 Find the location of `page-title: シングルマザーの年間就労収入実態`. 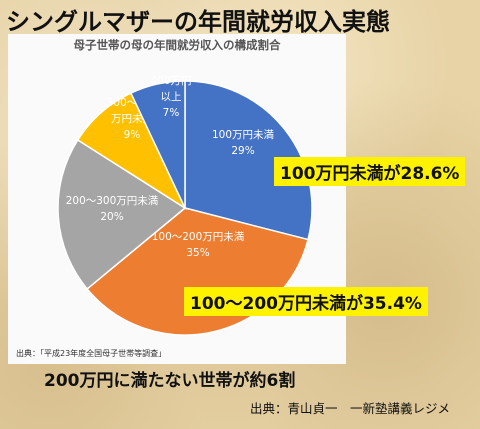

page-title: シングルマザーの年間就労収入実態 is located at coordinates (198, 22).